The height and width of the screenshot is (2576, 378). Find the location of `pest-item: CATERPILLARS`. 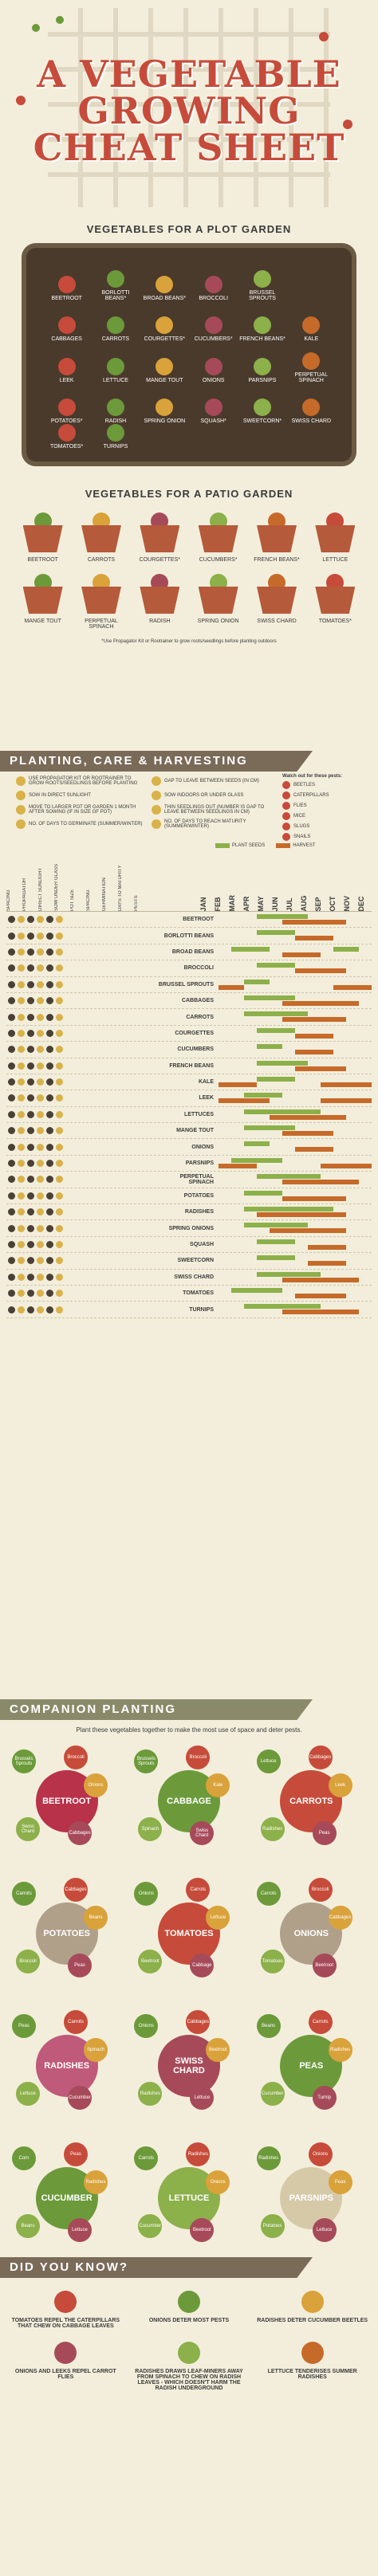

pest-item: CATERPILLARS is located at coordinates (326, 795).